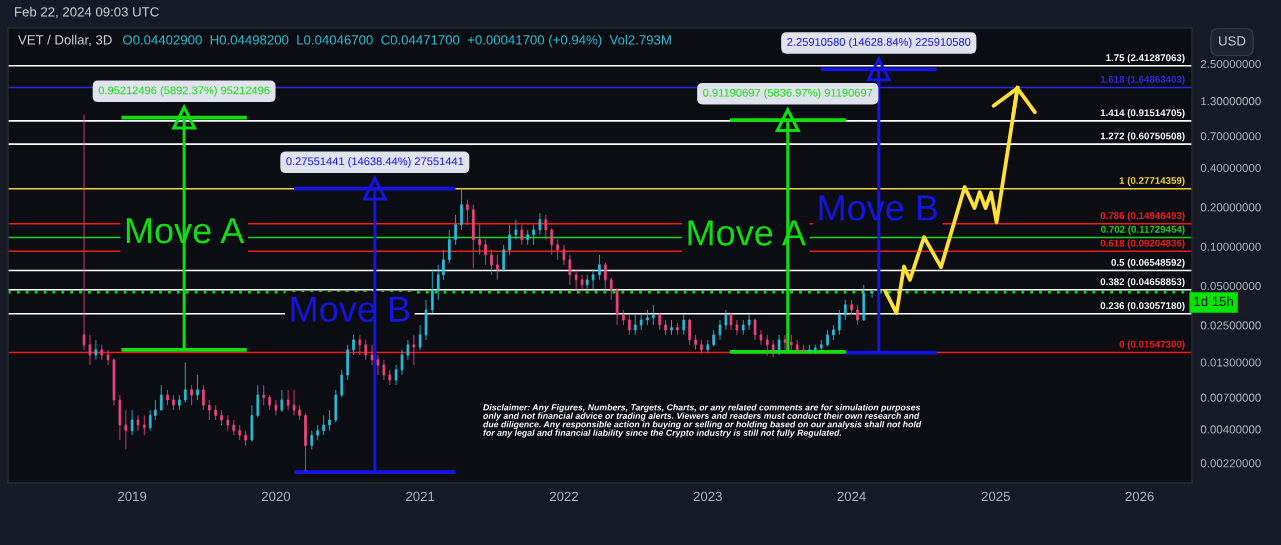  Describe the element at coordinates (1142, 137) in the screenshot. I see `ref-line-label: 1.272 (0.60750508)` at that location.